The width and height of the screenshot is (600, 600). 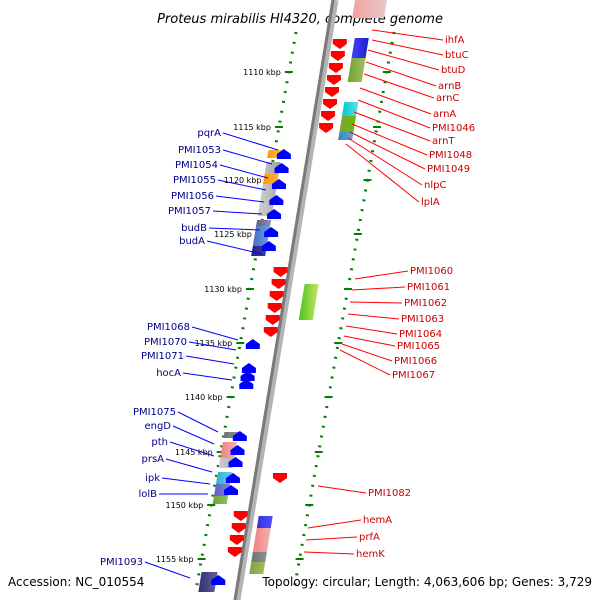 I want to click on gene-label-pmi1066: PMI1066, so click(x=415, y=361).